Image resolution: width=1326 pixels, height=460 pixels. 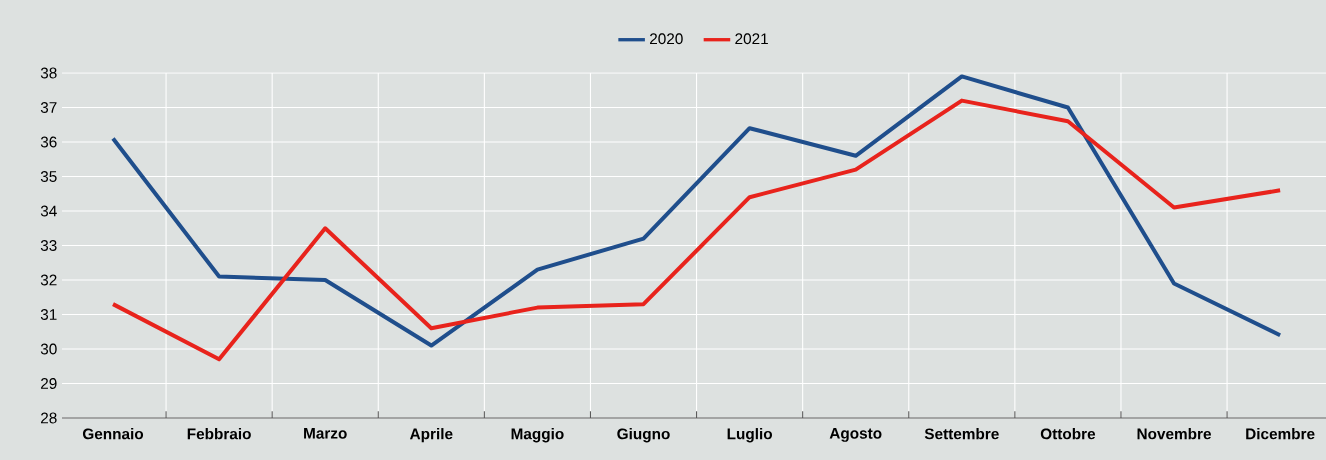 What do you see at coordinates (750, 435) in the screenshot?
I see `x-tick-label: Luglio` at bounding box center [750, 435].